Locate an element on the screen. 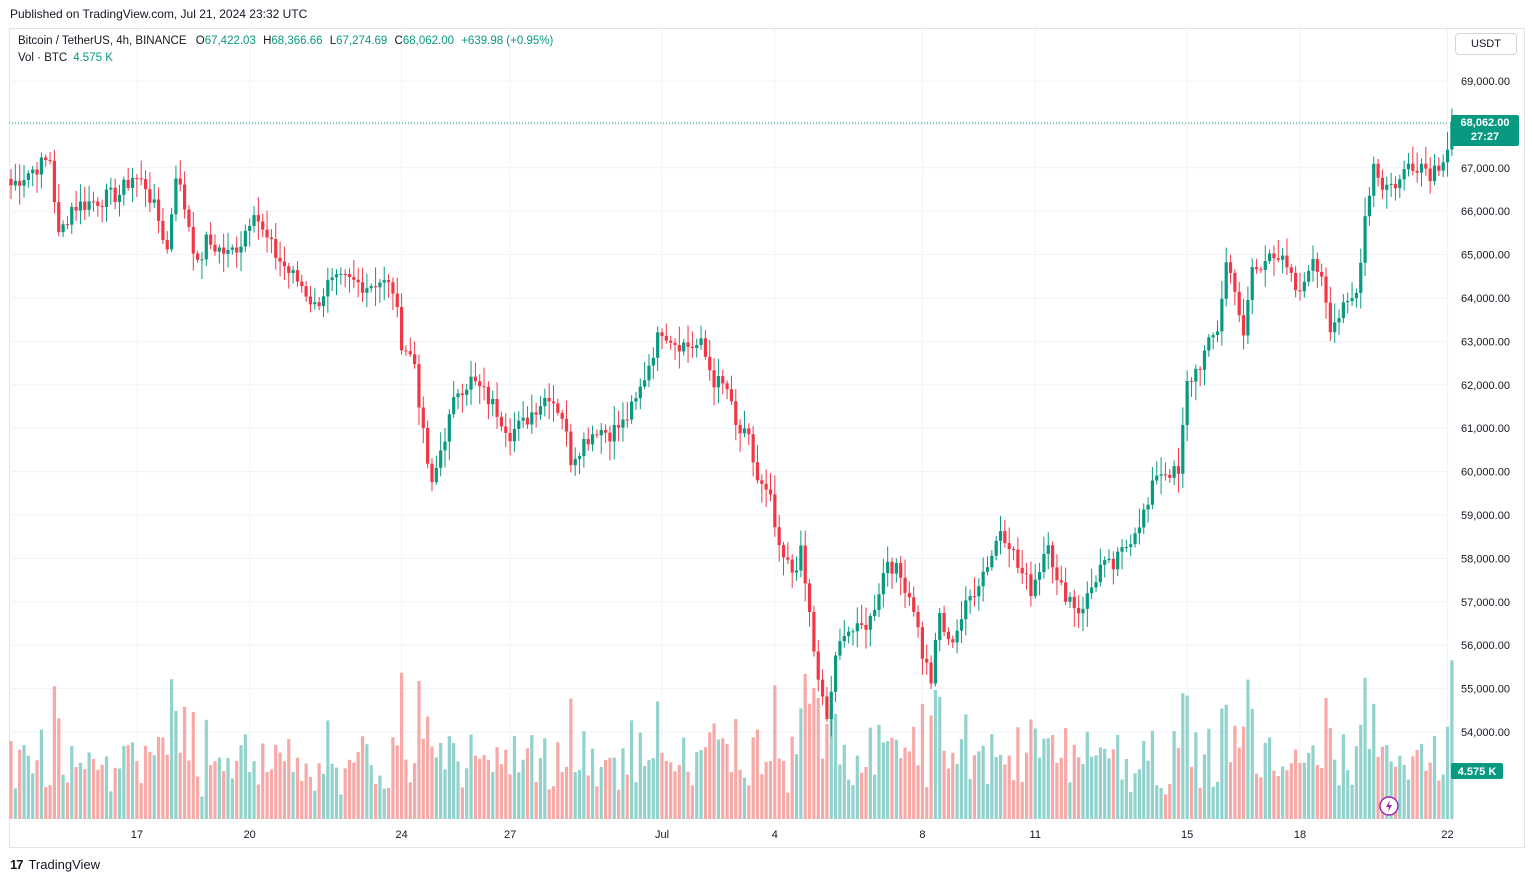 The image size is (1534, 883). time-tick-label: 15 is located at coordinates (1187, 835).